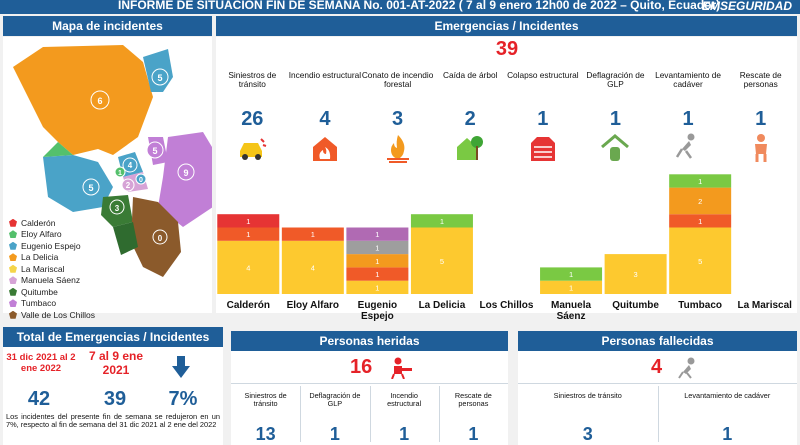 The image size is (800, 445). Describe the element at coordinates (470, 75) in the screenshot. I see `category-label: Caída de árbol` at that location.